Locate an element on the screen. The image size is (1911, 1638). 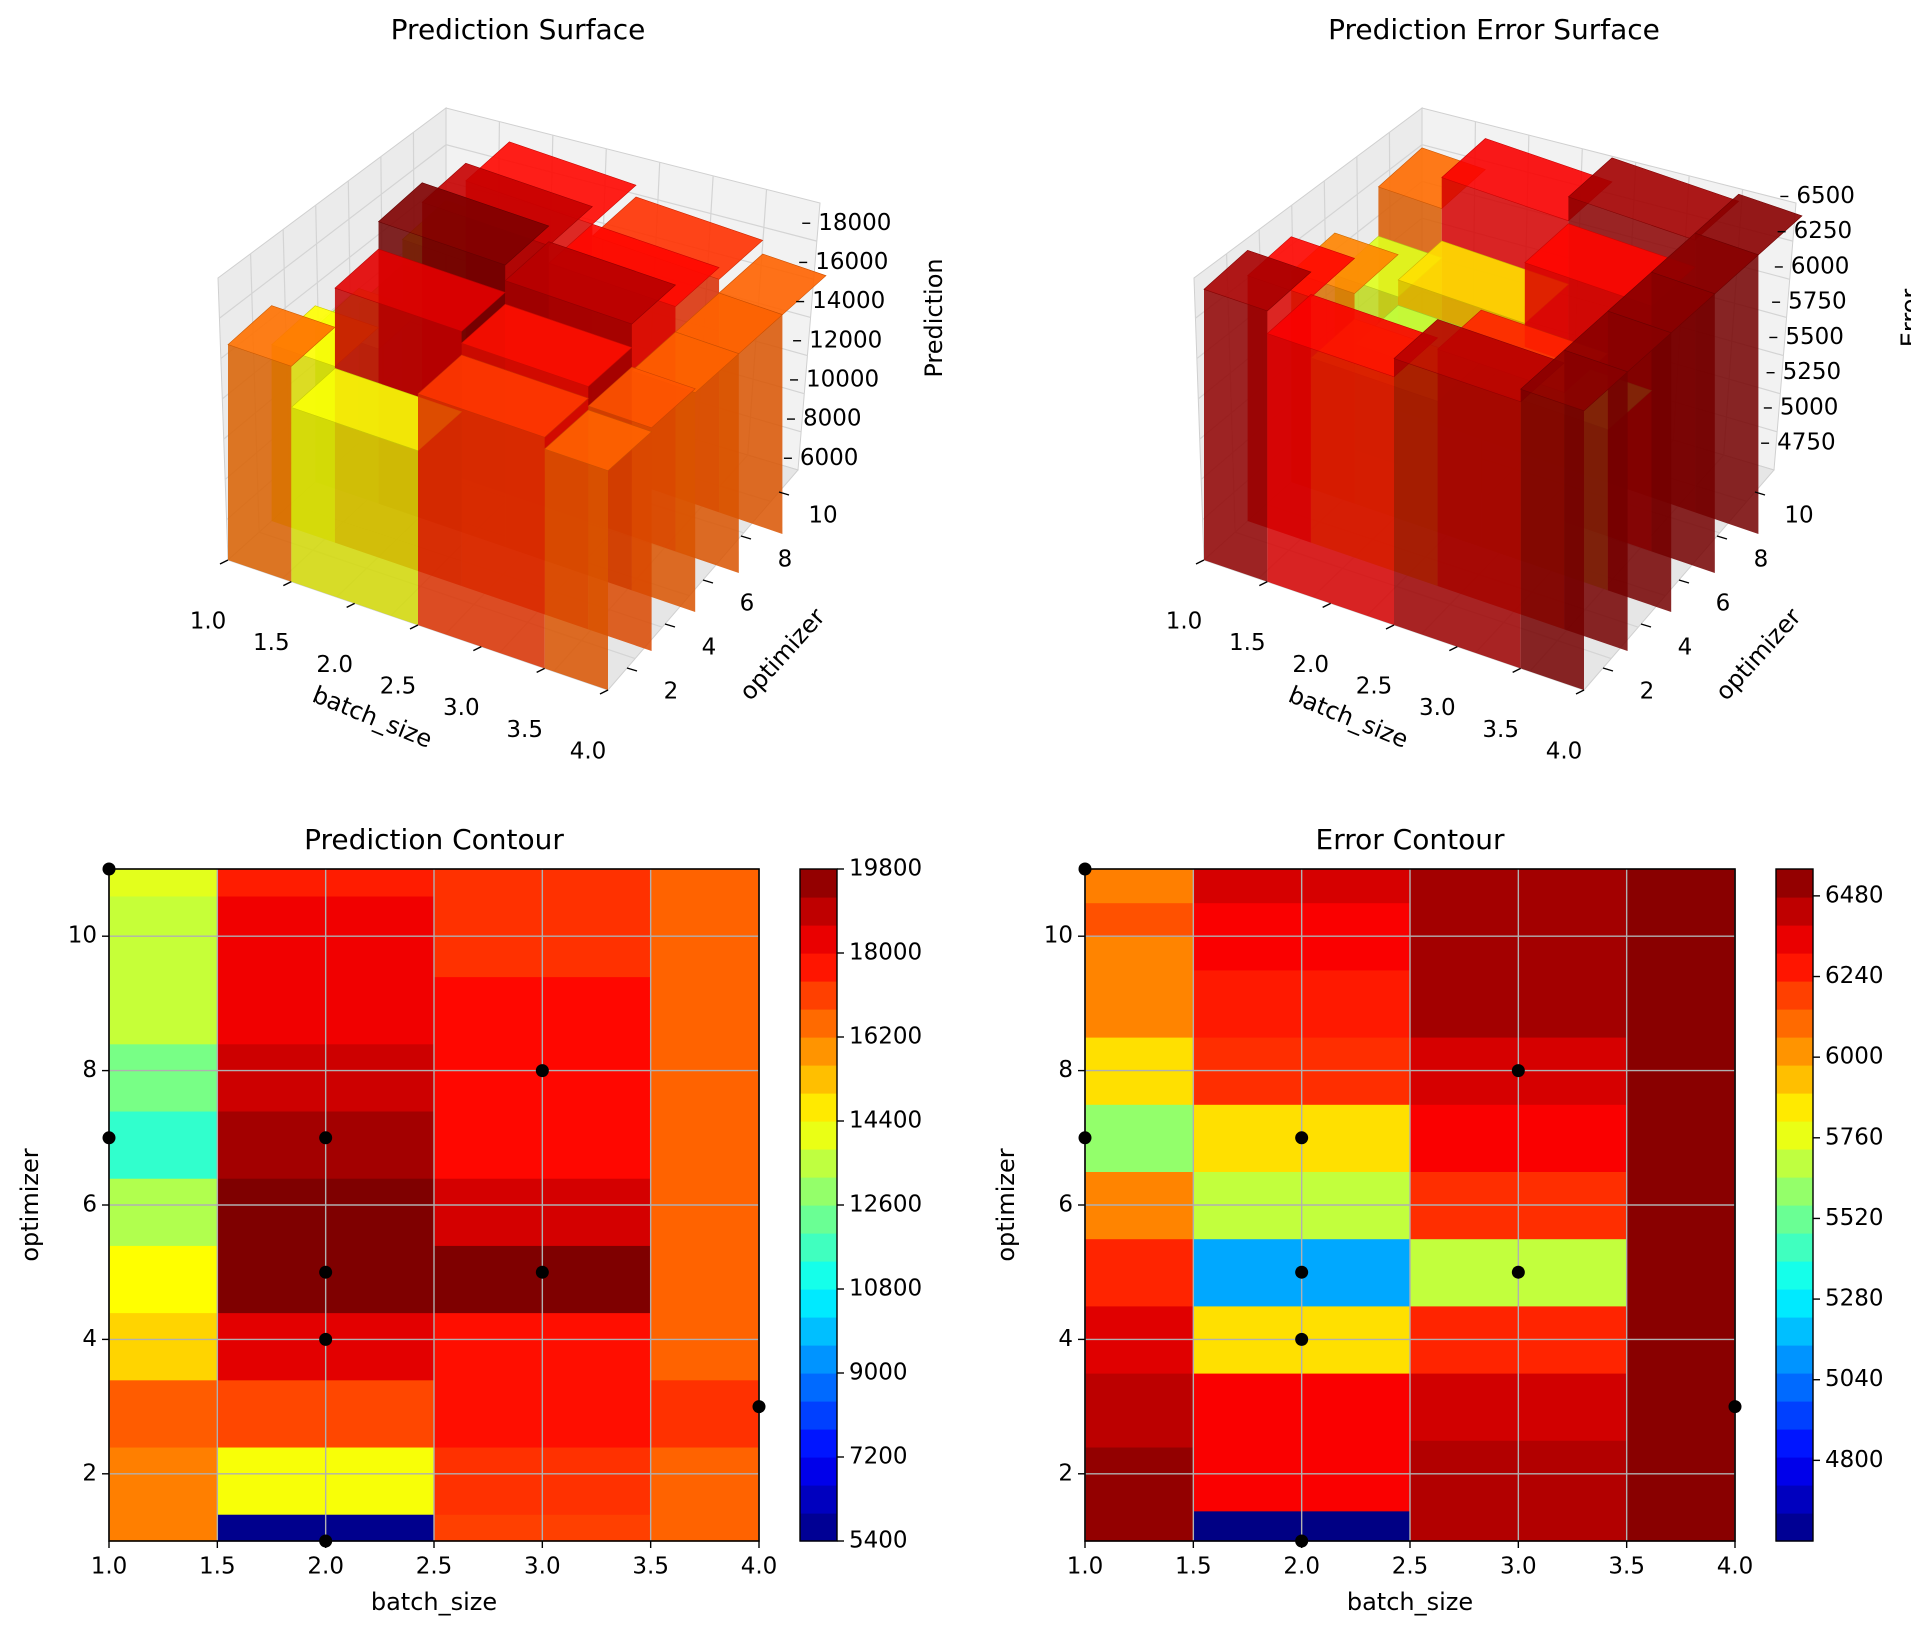
z-tick-label: 10000 is located at coordinates (842, 379).